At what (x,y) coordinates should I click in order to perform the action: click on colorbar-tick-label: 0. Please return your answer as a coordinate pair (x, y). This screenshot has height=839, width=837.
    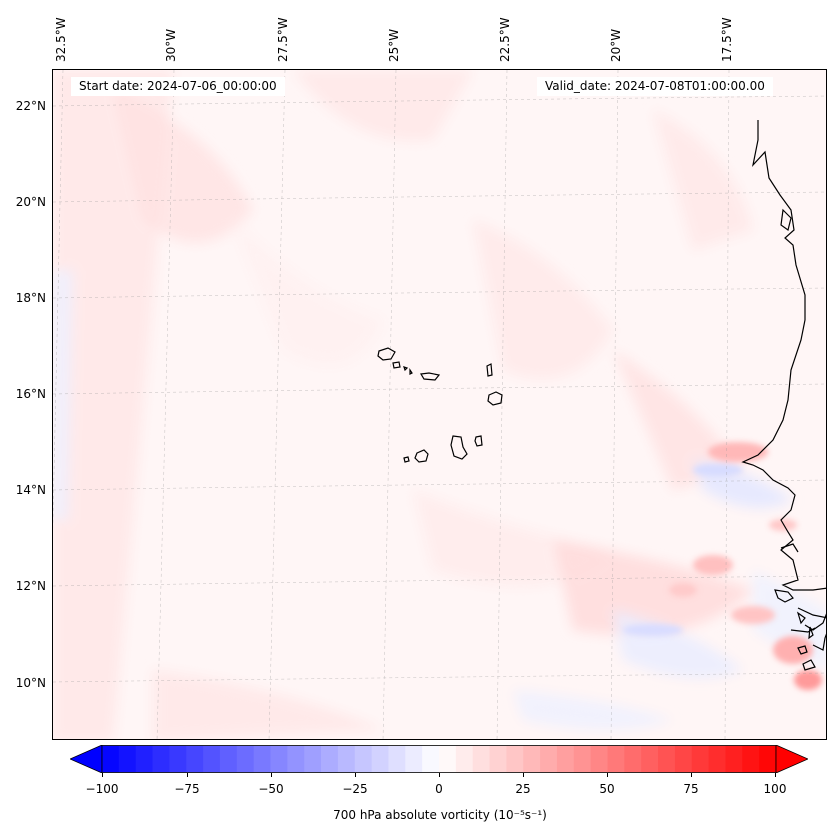
    Looking at the image, I should click on (439, 789).